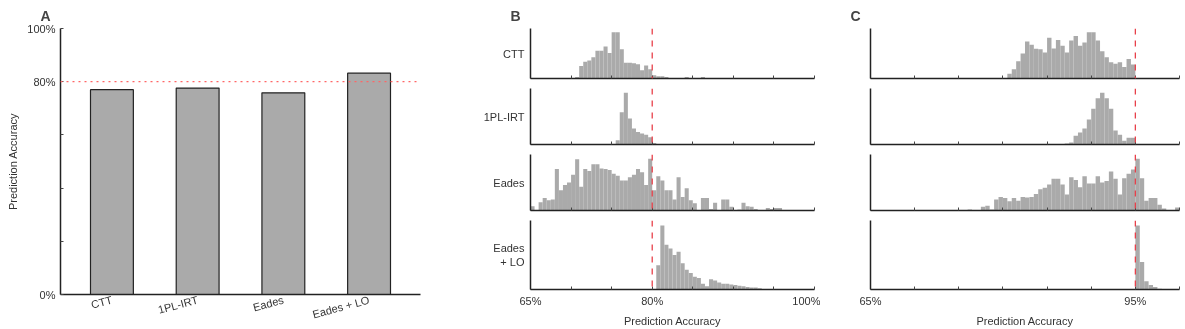  What do you see at coordinates (509, 255) in the screenshot?
I see `y-axis-title: Eades + LO` at bounding box center [509, 255].